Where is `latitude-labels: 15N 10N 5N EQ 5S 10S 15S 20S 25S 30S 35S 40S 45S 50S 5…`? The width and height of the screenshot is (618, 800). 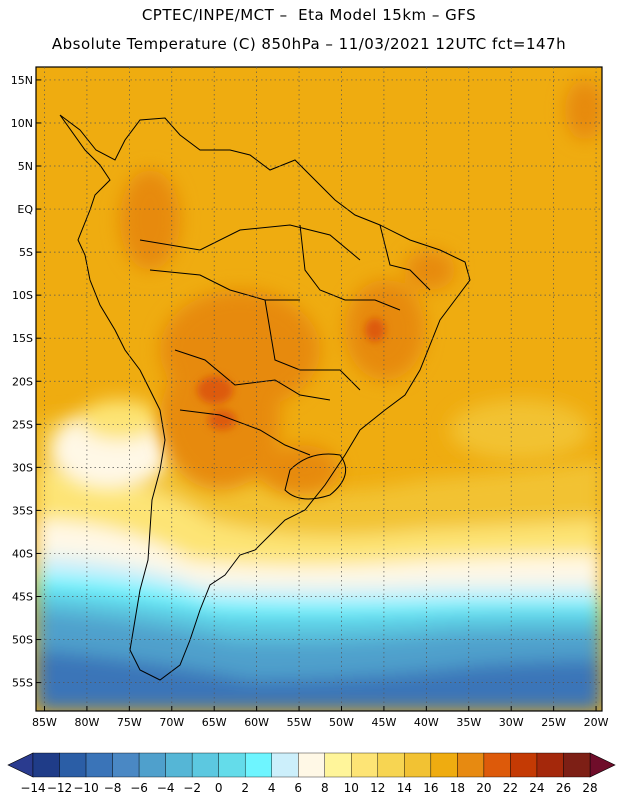 latitude-labels: 15N 10N 5N EQ 5S 10S 15S 20S 25S 30S 35S 40S 45S 50S 5… is located at coordinates (22, 382).